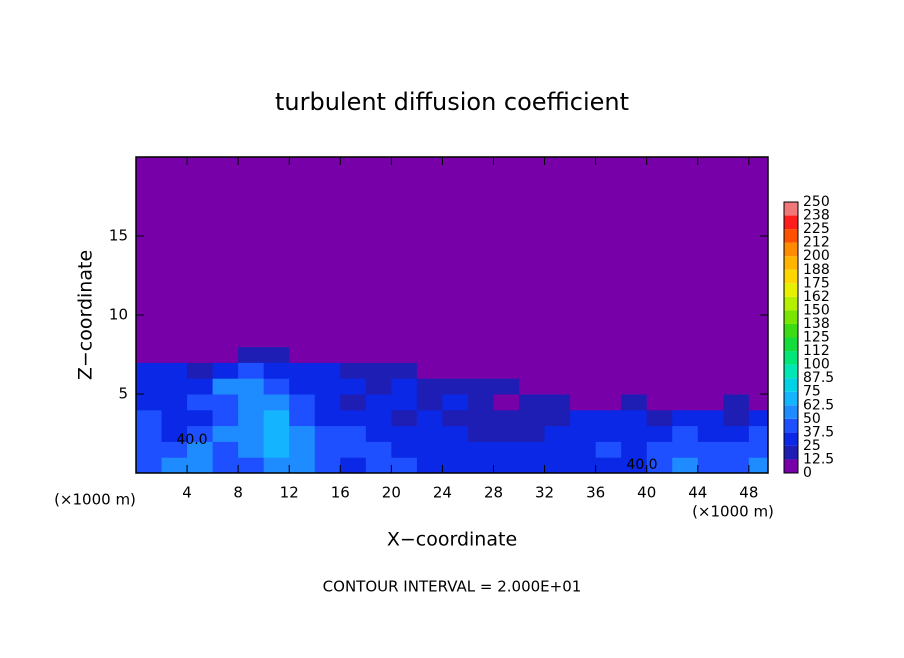  What do you see at coordinates (187, 493) in the screenshot?
I see `x-tick-label: 4` at bounding box center [187, 493].